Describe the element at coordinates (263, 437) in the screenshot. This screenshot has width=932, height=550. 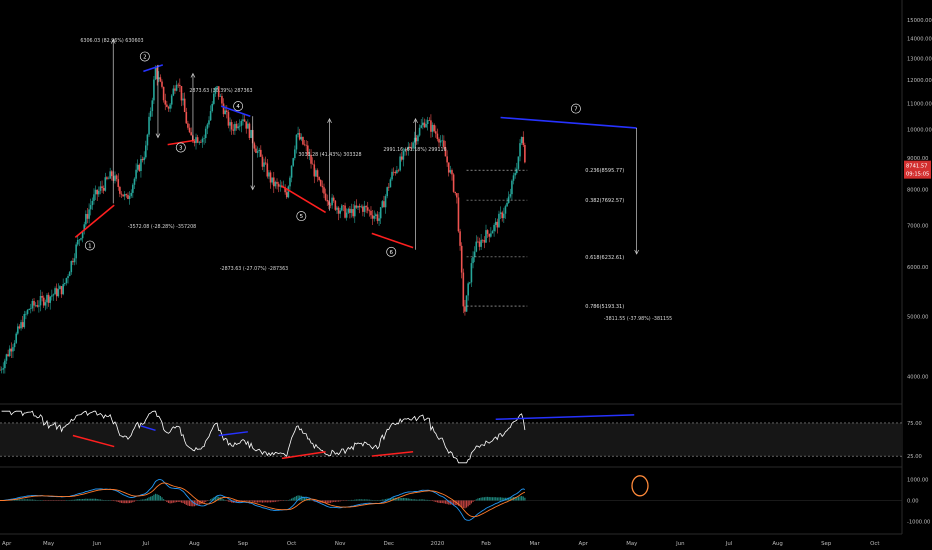
I see `rsi-line` at that location.